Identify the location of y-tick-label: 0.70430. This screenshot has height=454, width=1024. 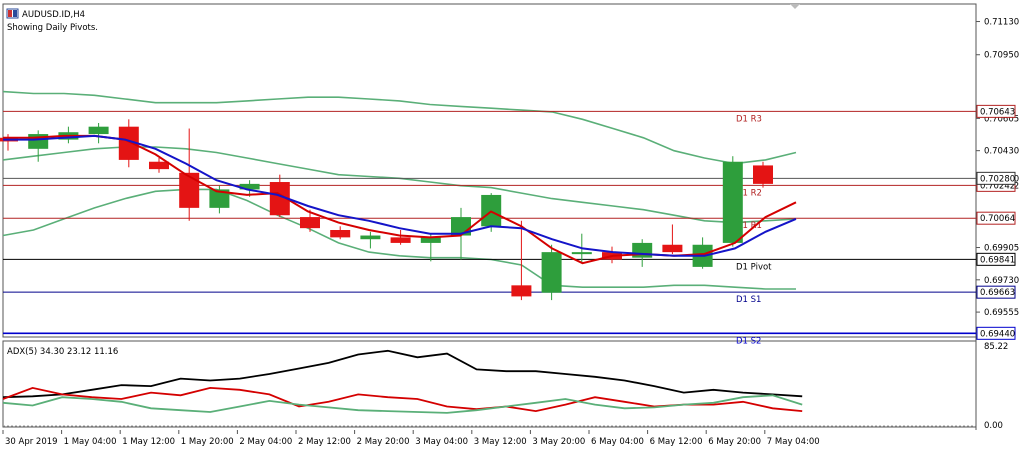
(1001, 152).